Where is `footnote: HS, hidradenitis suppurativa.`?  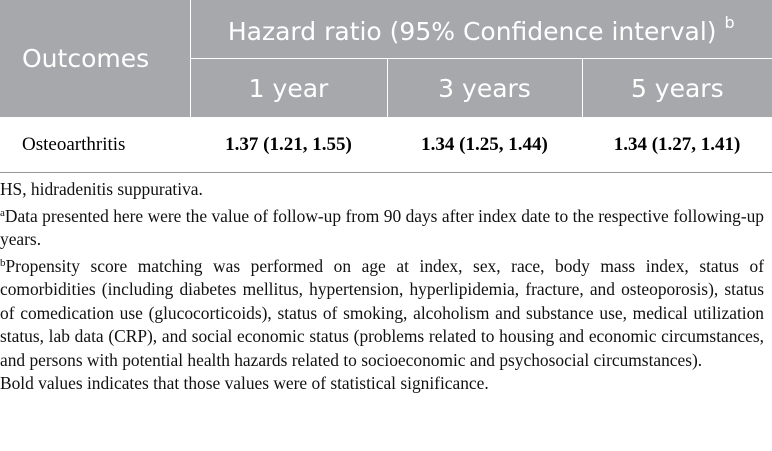 footnote: HS, hidradenitis suppurativa. is located at coordinates (101, 189).